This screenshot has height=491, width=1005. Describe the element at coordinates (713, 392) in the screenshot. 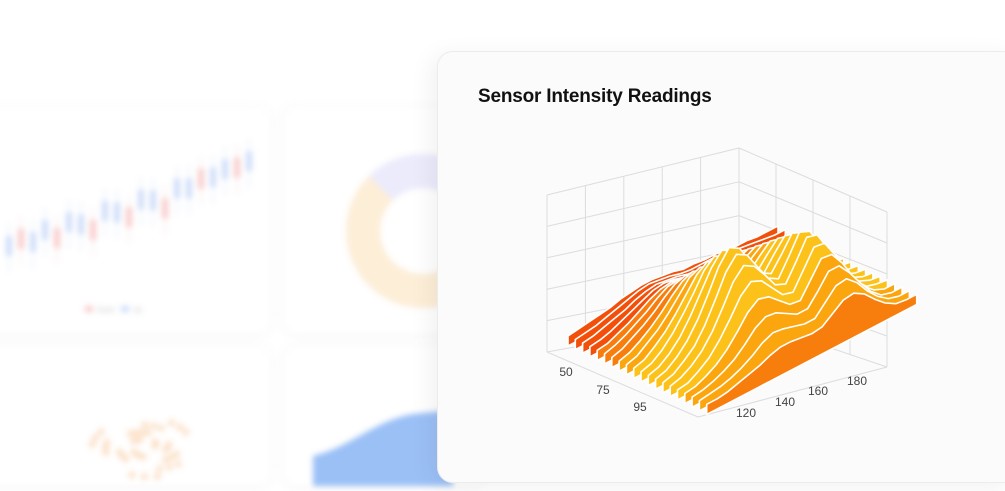

I see `axis-ticks: 50 75 95 120 140 160 180` at that location.